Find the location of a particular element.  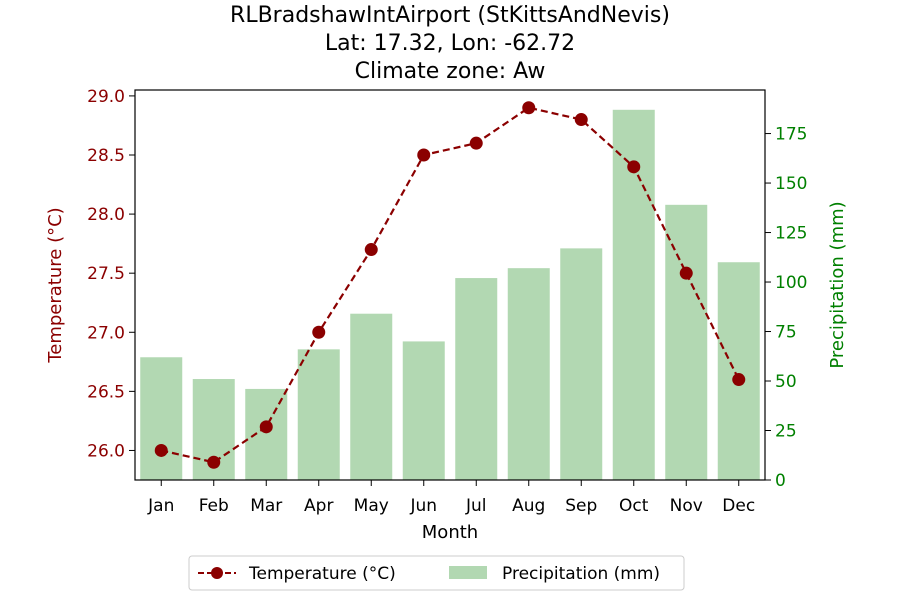

left-tick-label: 27.0 is located at coordinates (106, 333).